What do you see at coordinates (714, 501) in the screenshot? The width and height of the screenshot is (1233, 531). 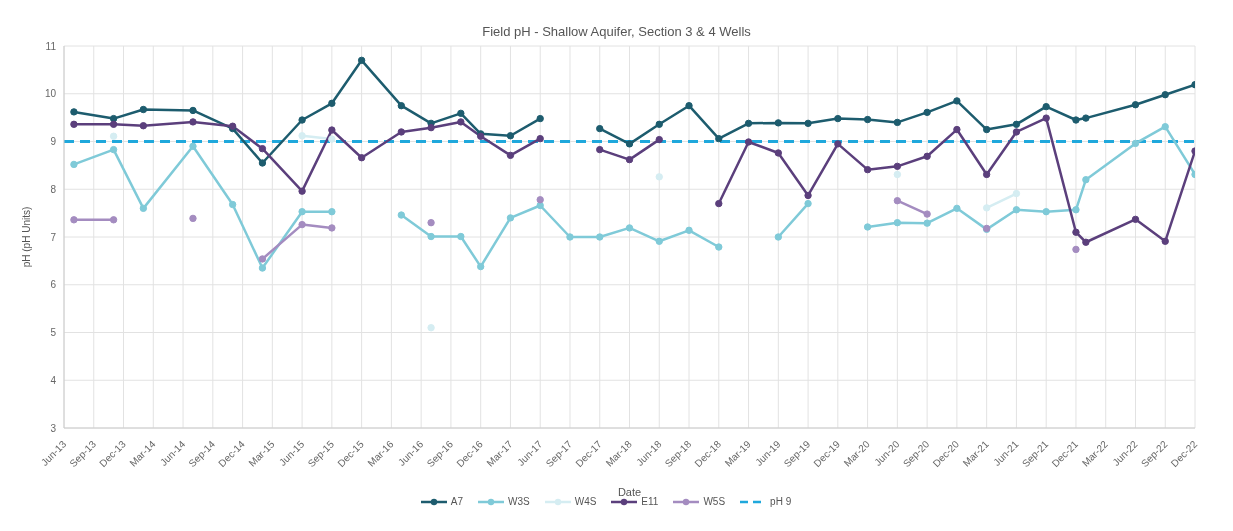 I see `legend-label: W5S` at bounding box center [714, 501].